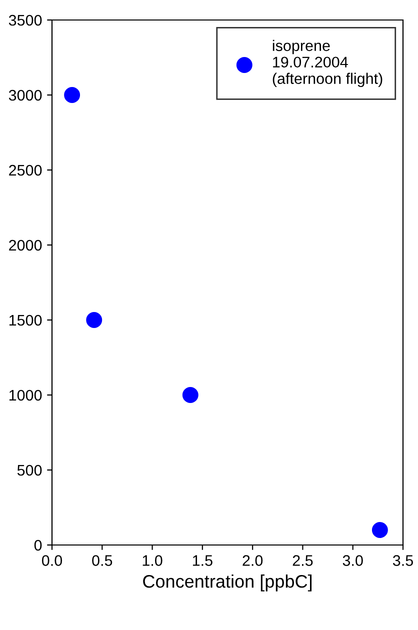  What do you see at coordinates (327, 64) in the screenshot?
I see `legend-label: isoprene 19.07.2004 (afternoon flight)` at bounding box center [327, 64].